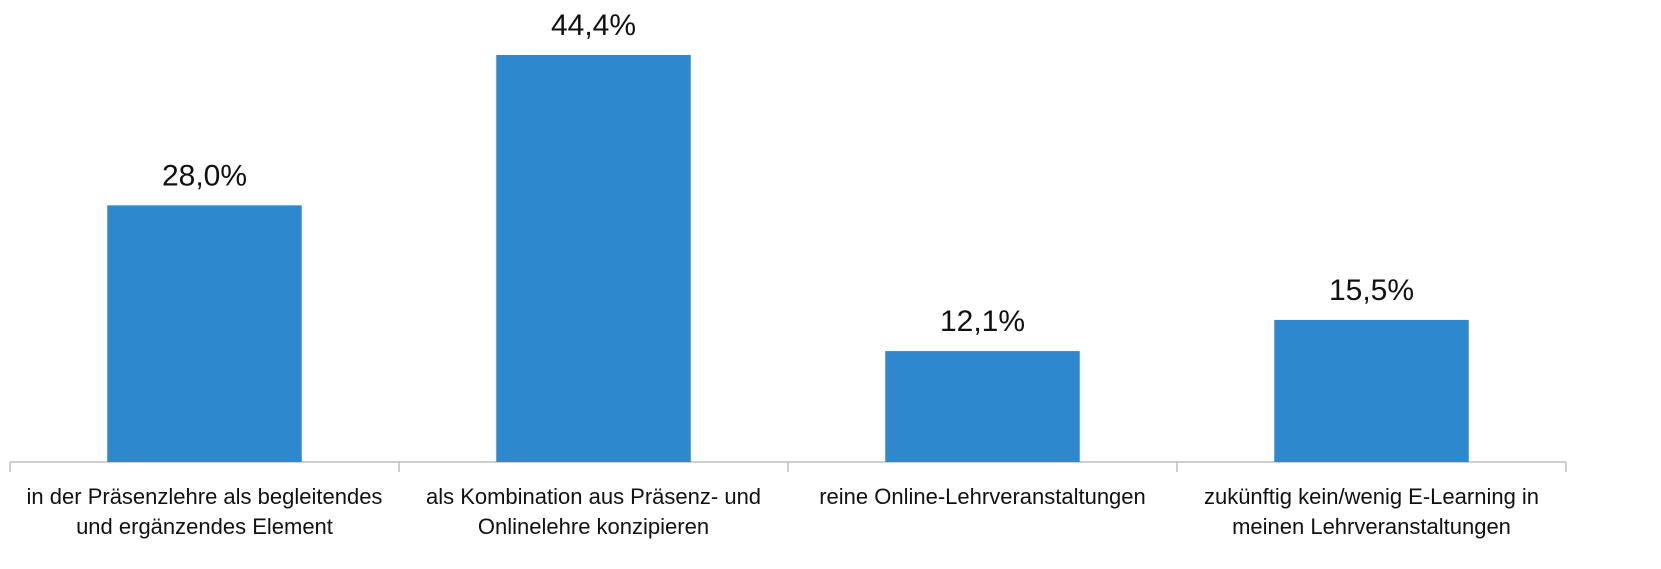  What do you see at coordinates (1371, 290) in the screenshot?
I see `value-label: 15,5%` at bounding box center [1371, 290].